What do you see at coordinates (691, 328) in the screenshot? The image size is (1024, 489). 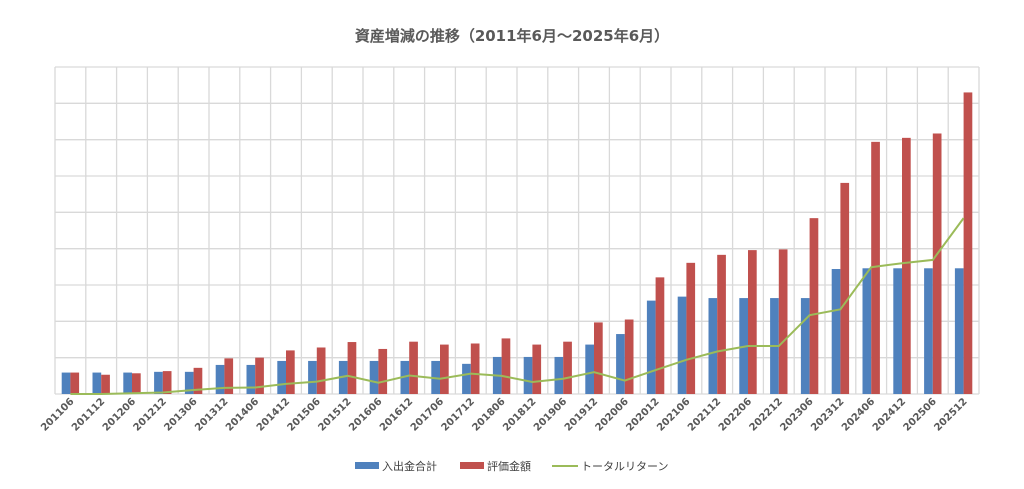 I see `bar-202106-s1` at bounding box center [691, 328].